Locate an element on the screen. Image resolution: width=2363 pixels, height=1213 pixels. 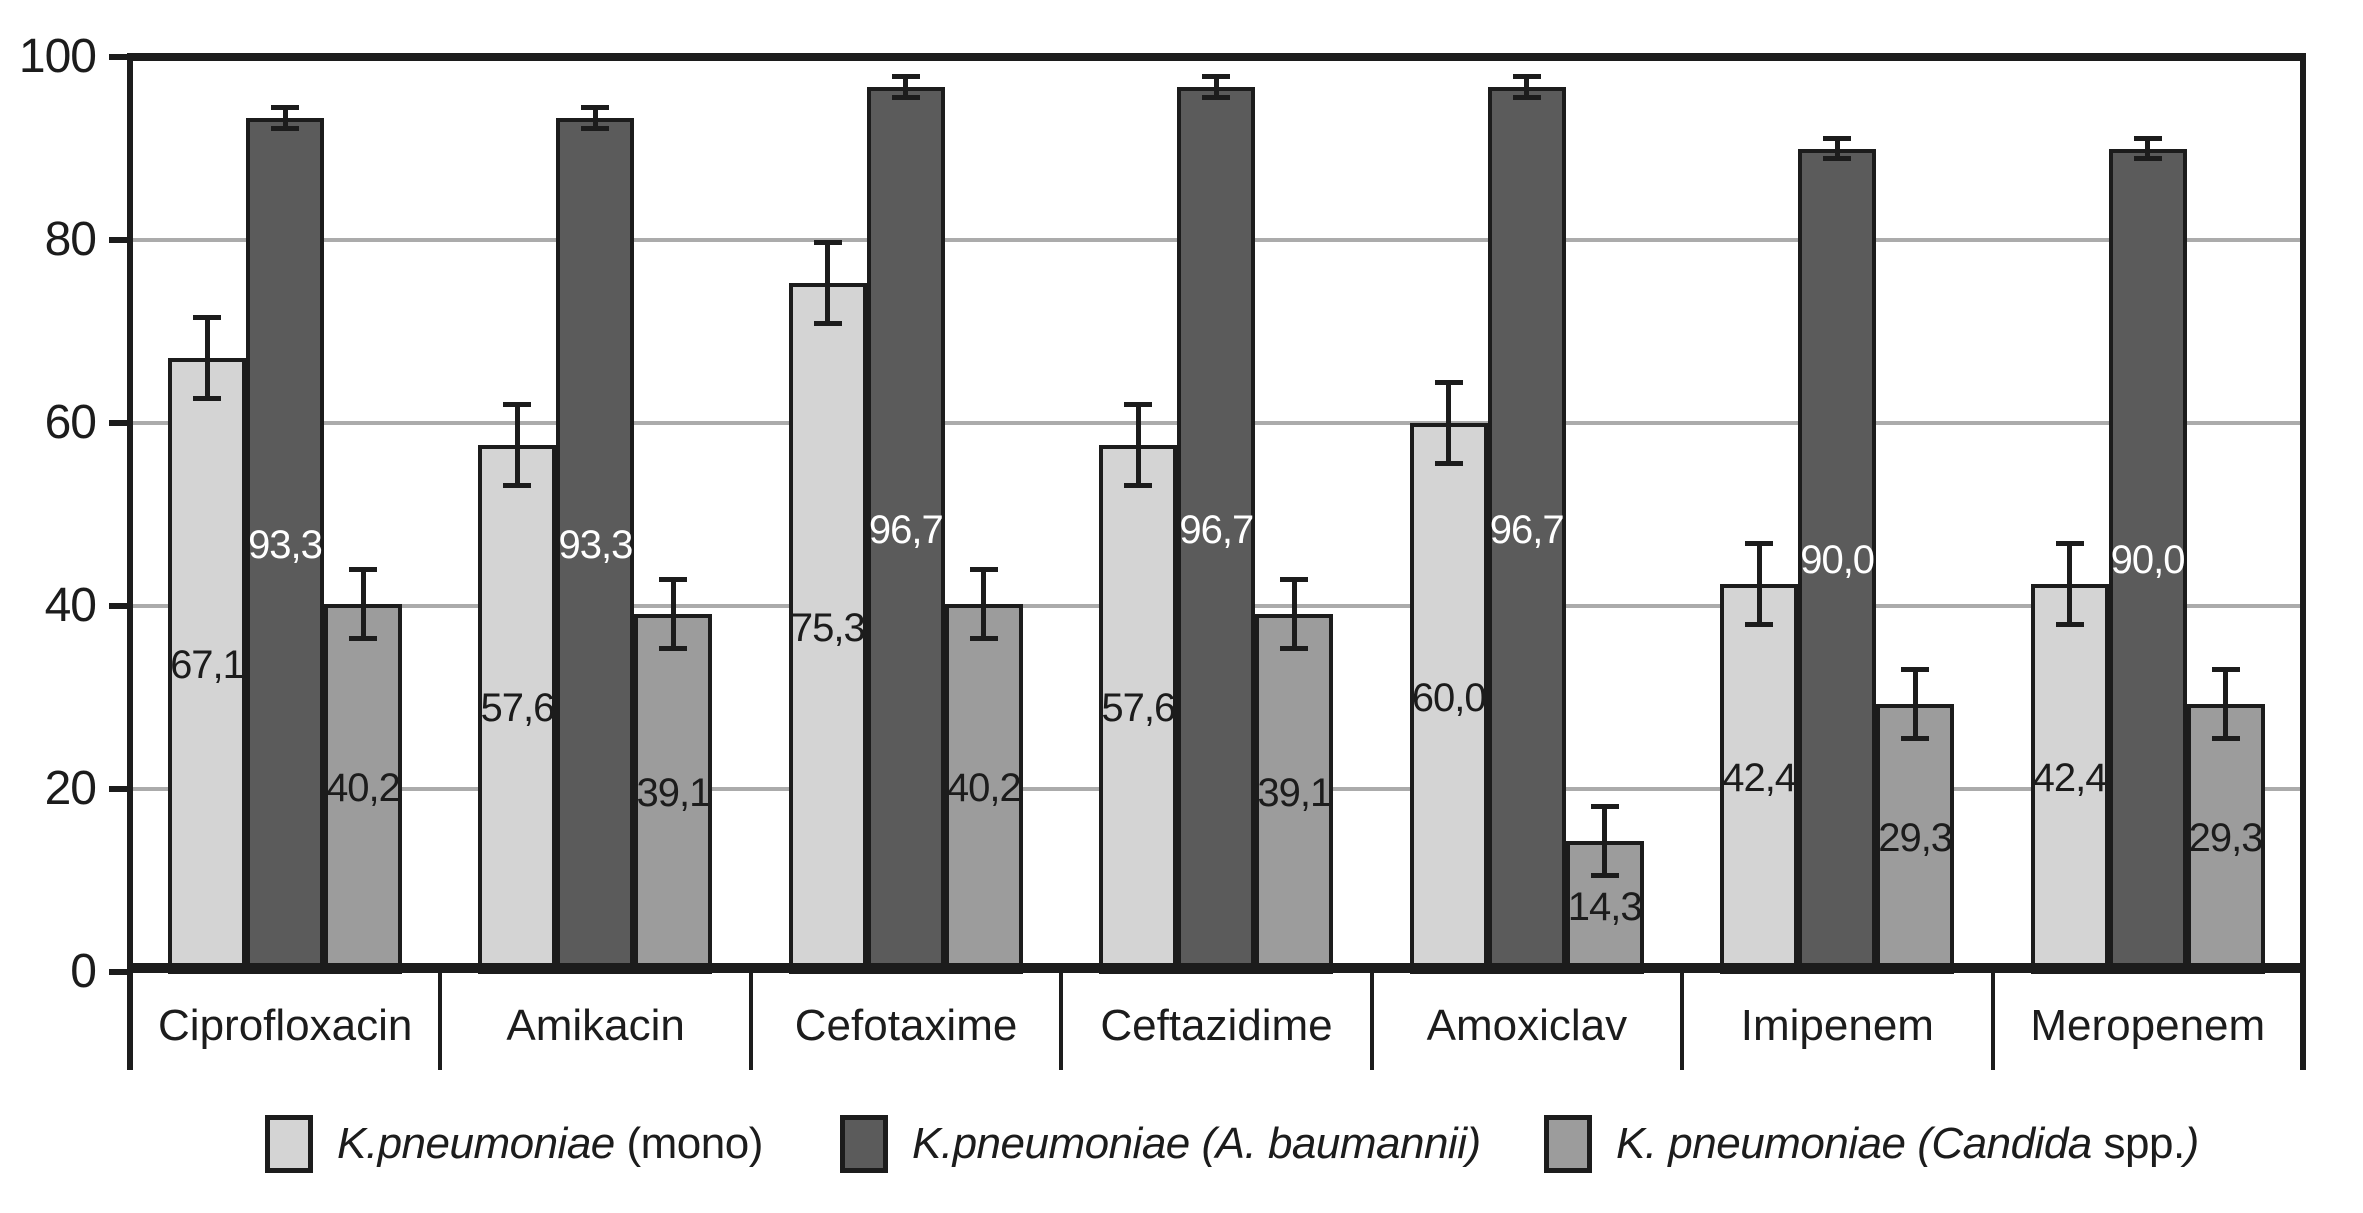
error-bar-candida-spp-ceftazidime is located at coordinates (1294, 614).